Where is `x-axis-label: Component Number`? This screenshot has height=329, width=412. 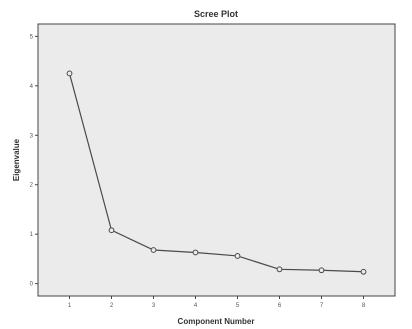 x-axis-label: Component Number is located at coordinates (216, 321).